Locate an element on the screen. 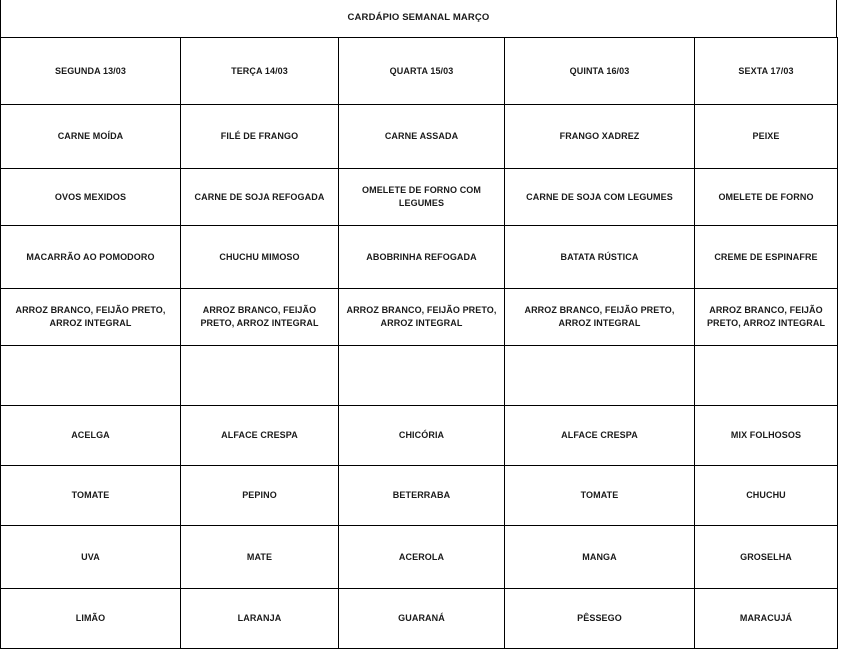 This screenshot has height=651, width=841. menu-cell: MACARRÃO AO POMODORO is located at coordinates (90, 257).